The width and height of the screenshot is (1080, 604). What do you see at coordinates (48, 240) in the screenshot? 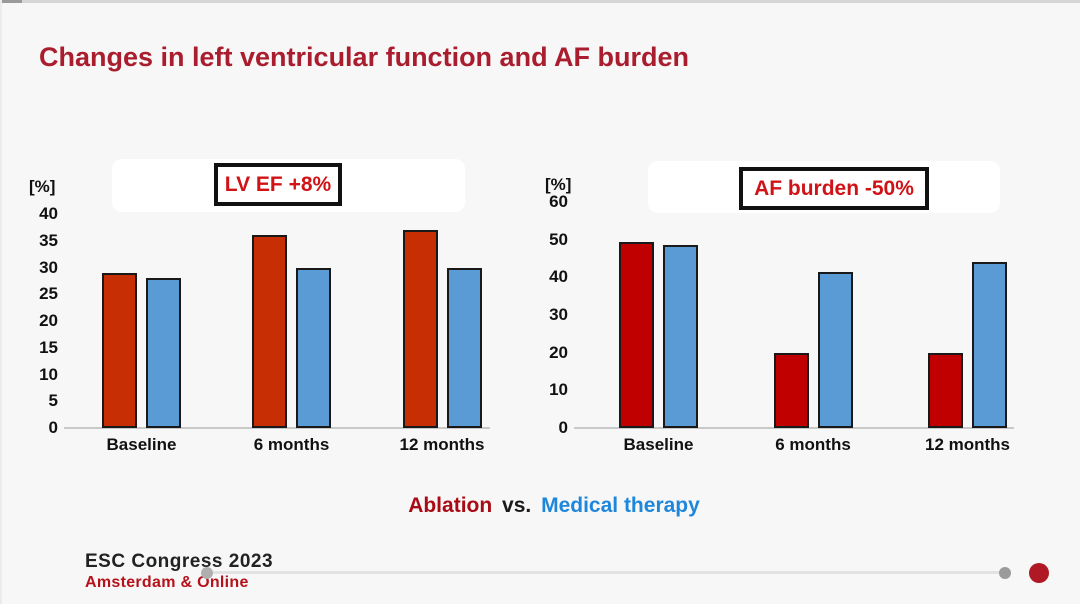
I see `y-tick-label-35: 35` at bounding box center [48, 240].